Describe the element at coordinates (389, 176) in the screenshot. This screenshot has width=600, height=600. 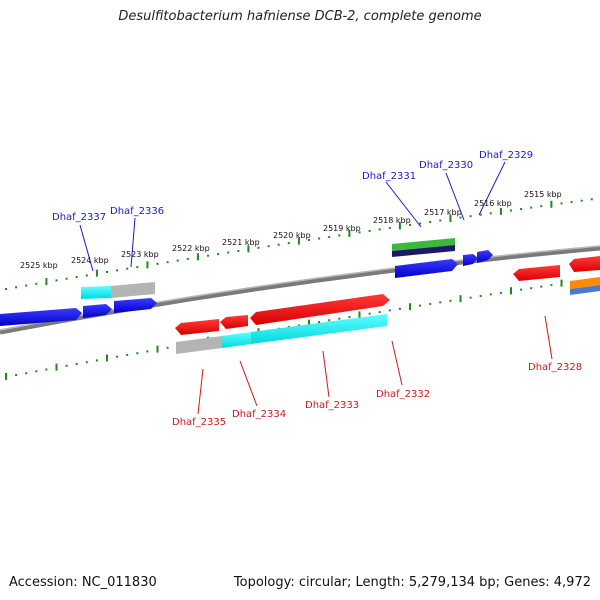
I see `gene-label-top: Dhaf_2331` at that location.